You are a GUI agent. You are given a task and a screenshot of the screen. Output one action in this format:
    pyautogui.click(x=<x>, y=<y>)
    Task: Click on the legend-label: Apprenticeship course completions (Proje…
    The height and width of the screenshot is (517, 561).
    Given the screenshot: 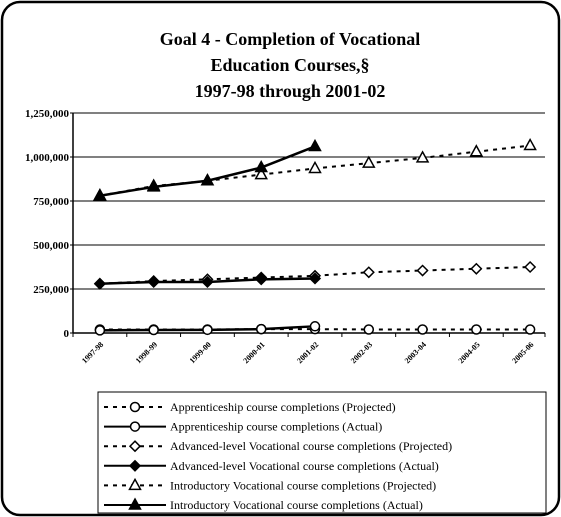 What is the action you would take?
    pyautogui.click(x=283, y=407)
    